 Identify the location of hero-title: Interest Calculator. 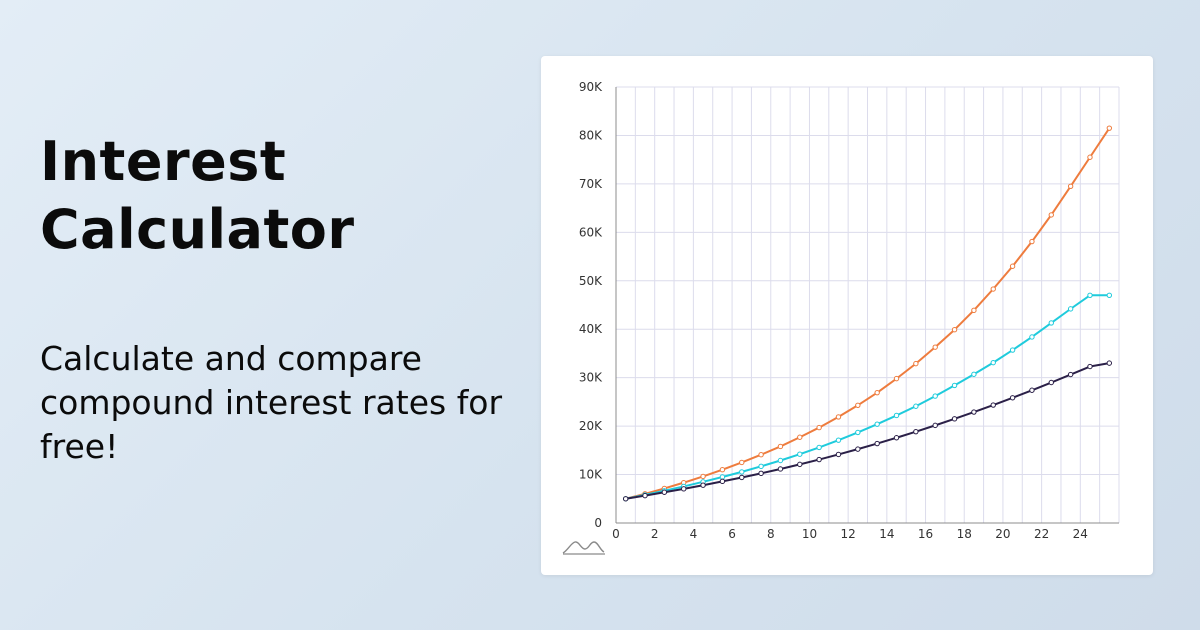
(197, 195).